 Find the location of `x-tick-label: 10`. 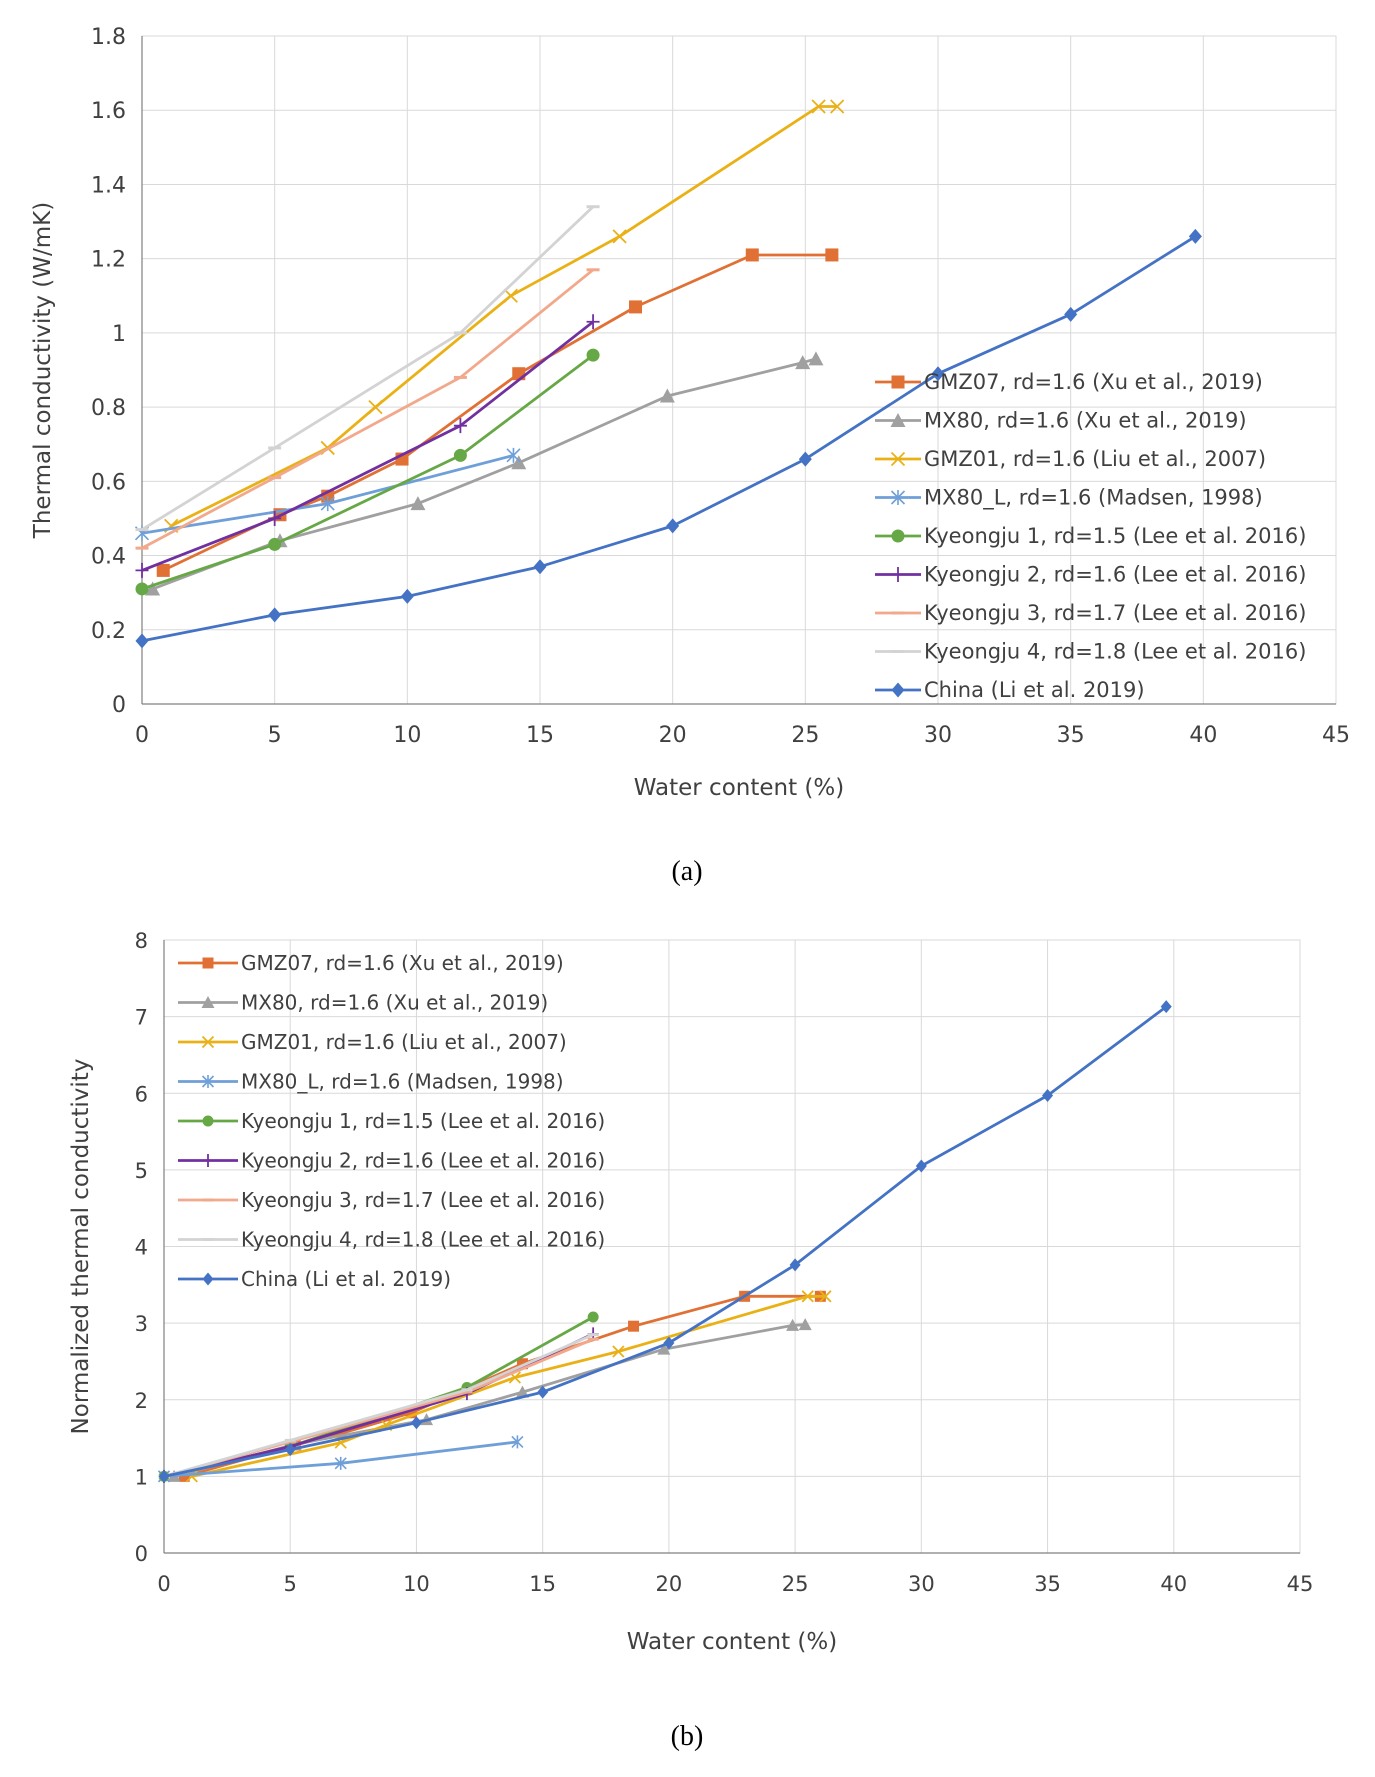

x-tick-label: 10 is located at coordinates (407, 735).